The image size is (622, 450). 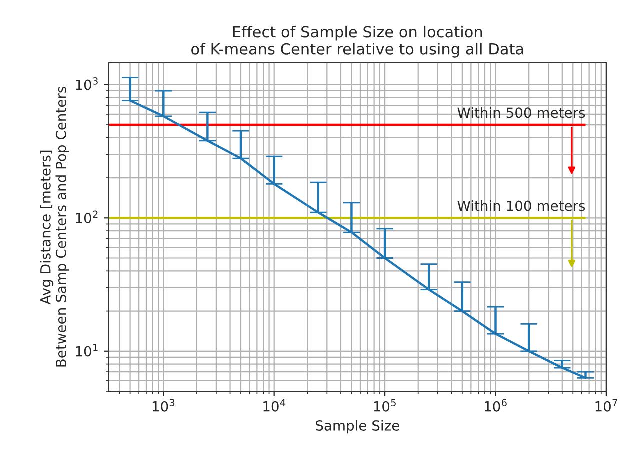 I want to click on chart-title: Effect of Sample Size on location of K-means Center relative to using all Data, so click(x=358, y=42).